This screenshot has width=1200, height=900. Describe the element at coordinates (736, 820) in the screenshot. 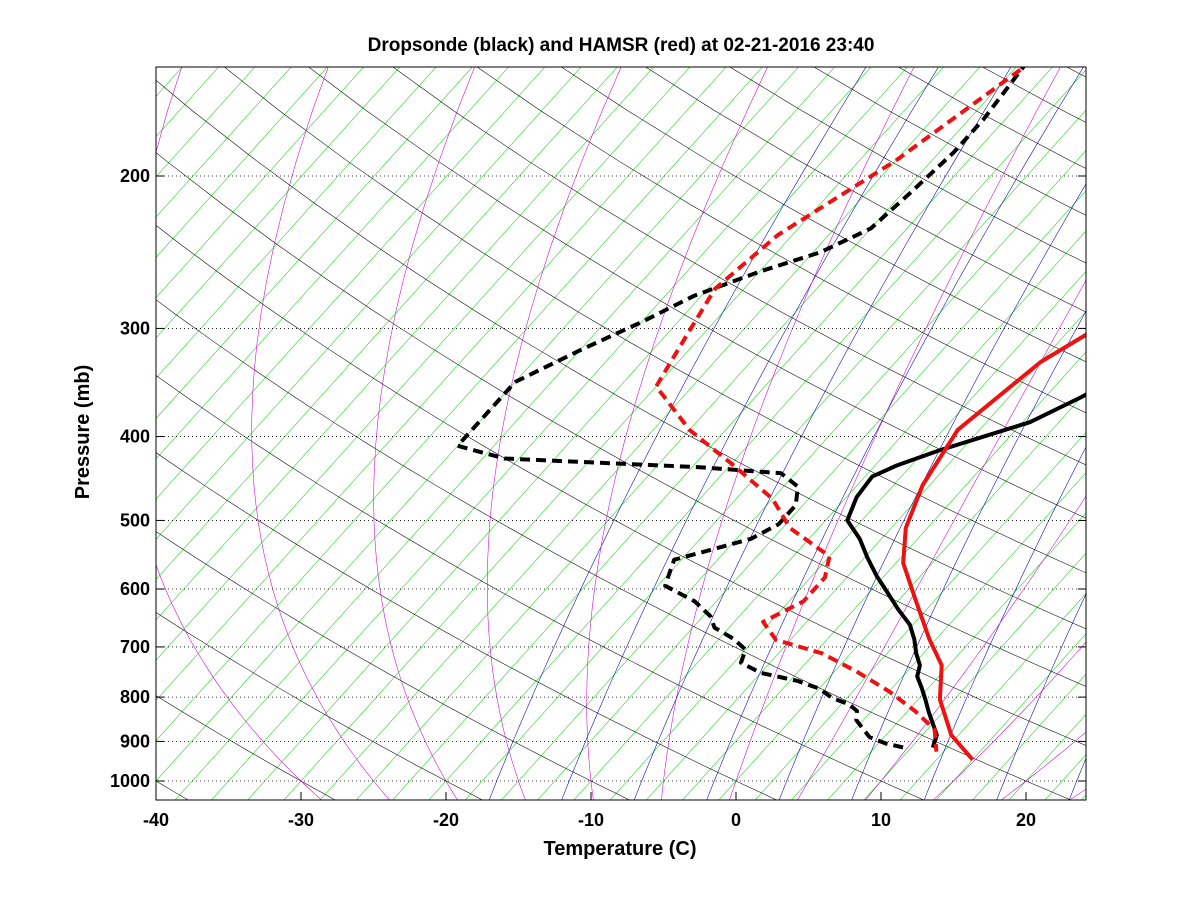

I see `x-tick-label: 0` at that location.